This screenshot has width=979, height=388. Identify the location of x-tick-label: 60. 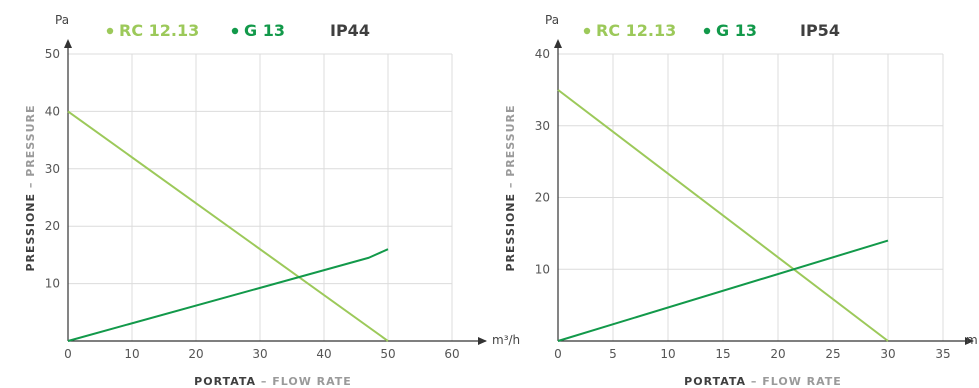
(451, 354).